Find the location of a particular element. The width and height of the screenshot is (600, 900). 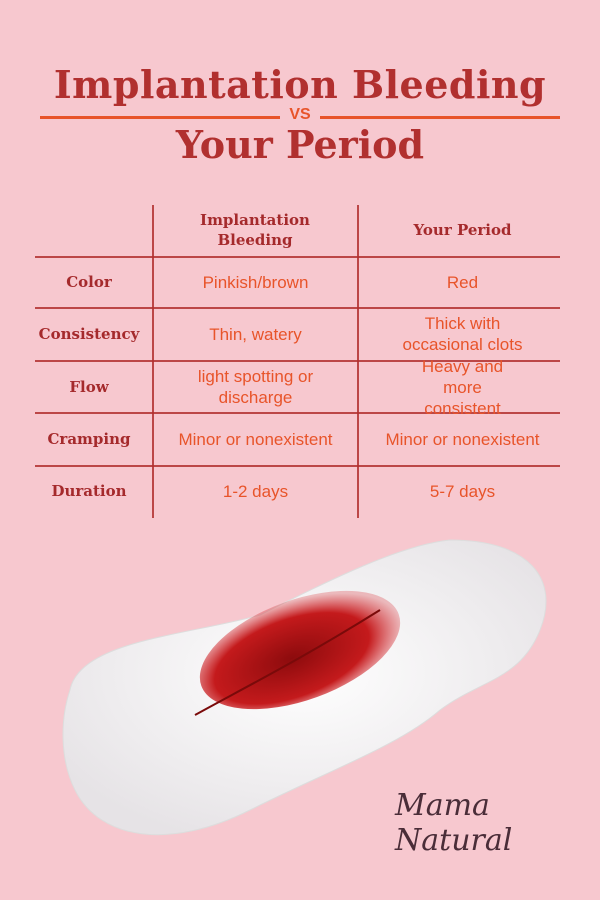

cell-implantation: Pinkish/brown is located at coordinates (255, 282).